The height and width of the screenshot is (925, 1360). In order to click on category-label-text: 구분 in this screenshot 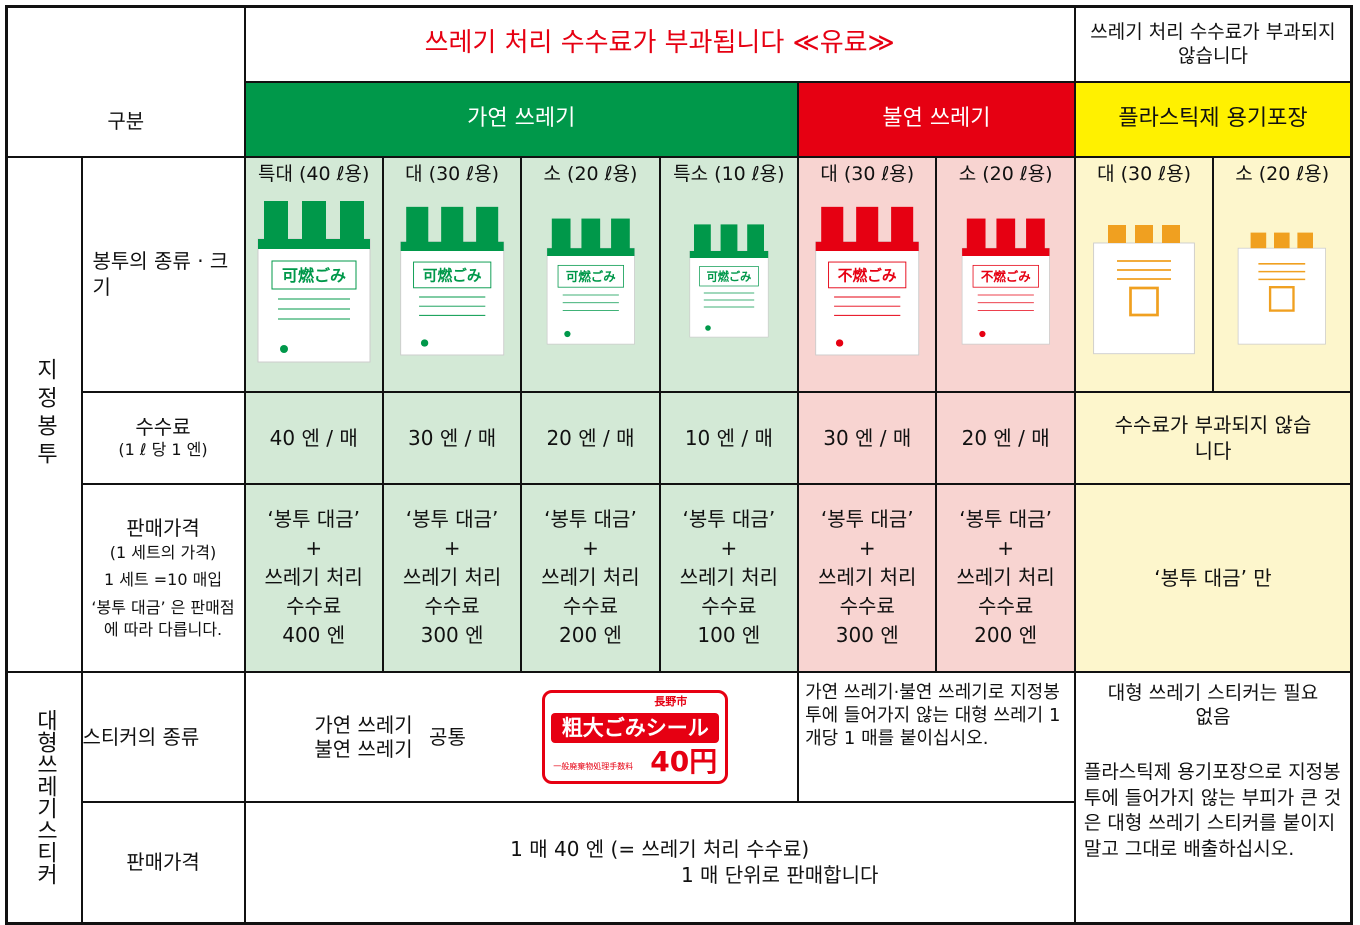, I will do `click(126, 120)`.